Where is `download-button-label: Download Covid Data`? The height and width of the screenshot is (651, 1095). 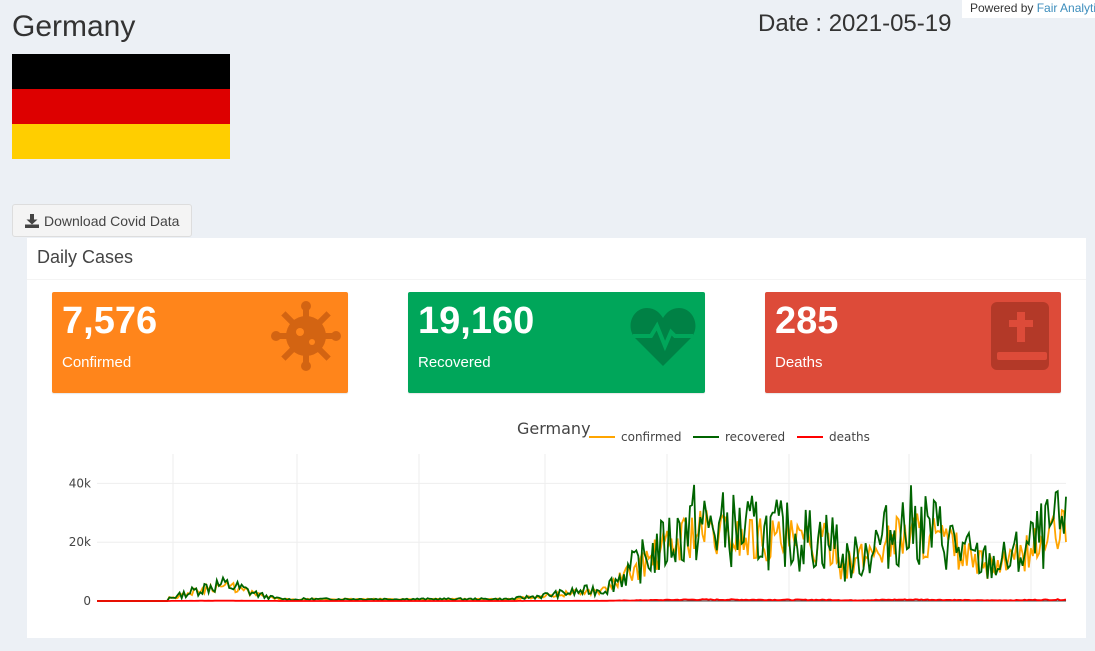 download-button-label: Download Covid Data is located at coordinates (112, 220).